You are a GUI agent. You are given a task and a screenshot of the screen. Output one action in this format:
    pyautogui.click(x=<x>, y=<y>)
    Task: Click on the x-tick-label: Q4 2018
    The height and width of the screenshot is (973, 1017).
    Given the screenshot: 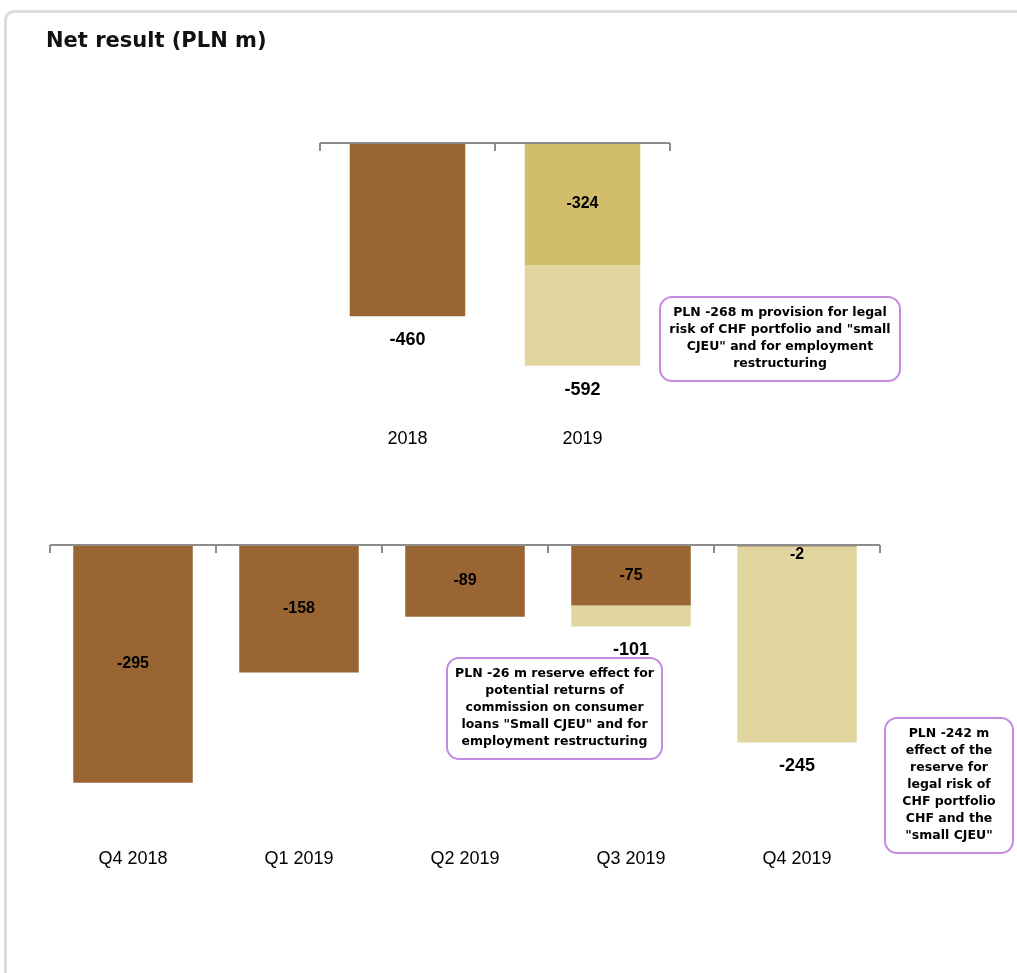 What is the action you would take?
    pyautogui.click(x=133, y=858)
    